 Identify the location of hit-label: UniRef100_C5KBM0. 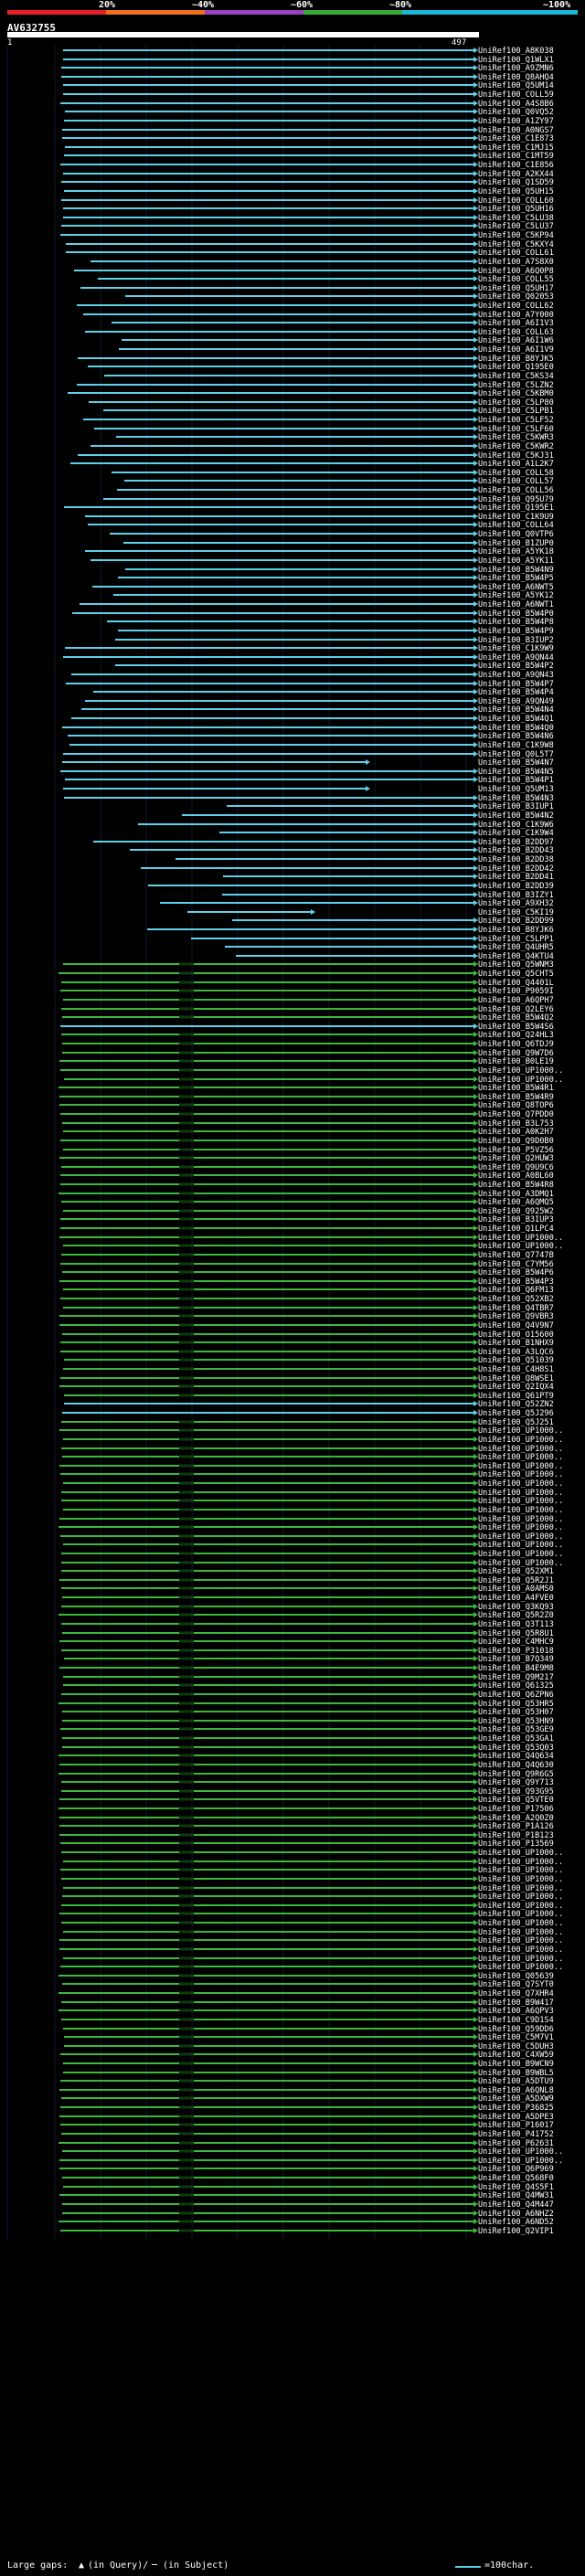
(516, 393).